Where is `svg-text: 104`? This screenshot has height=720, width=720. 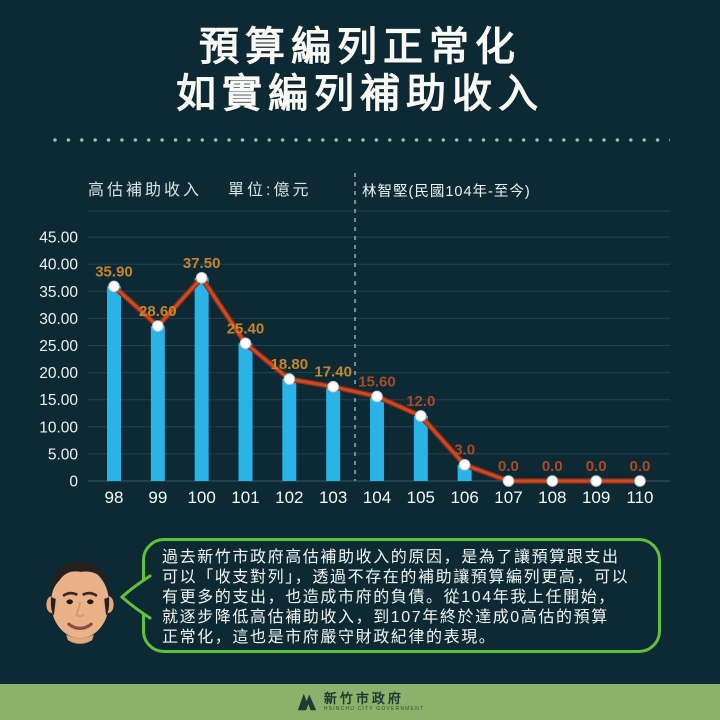 svg-text: 104 is located at coordinates (377, 497).